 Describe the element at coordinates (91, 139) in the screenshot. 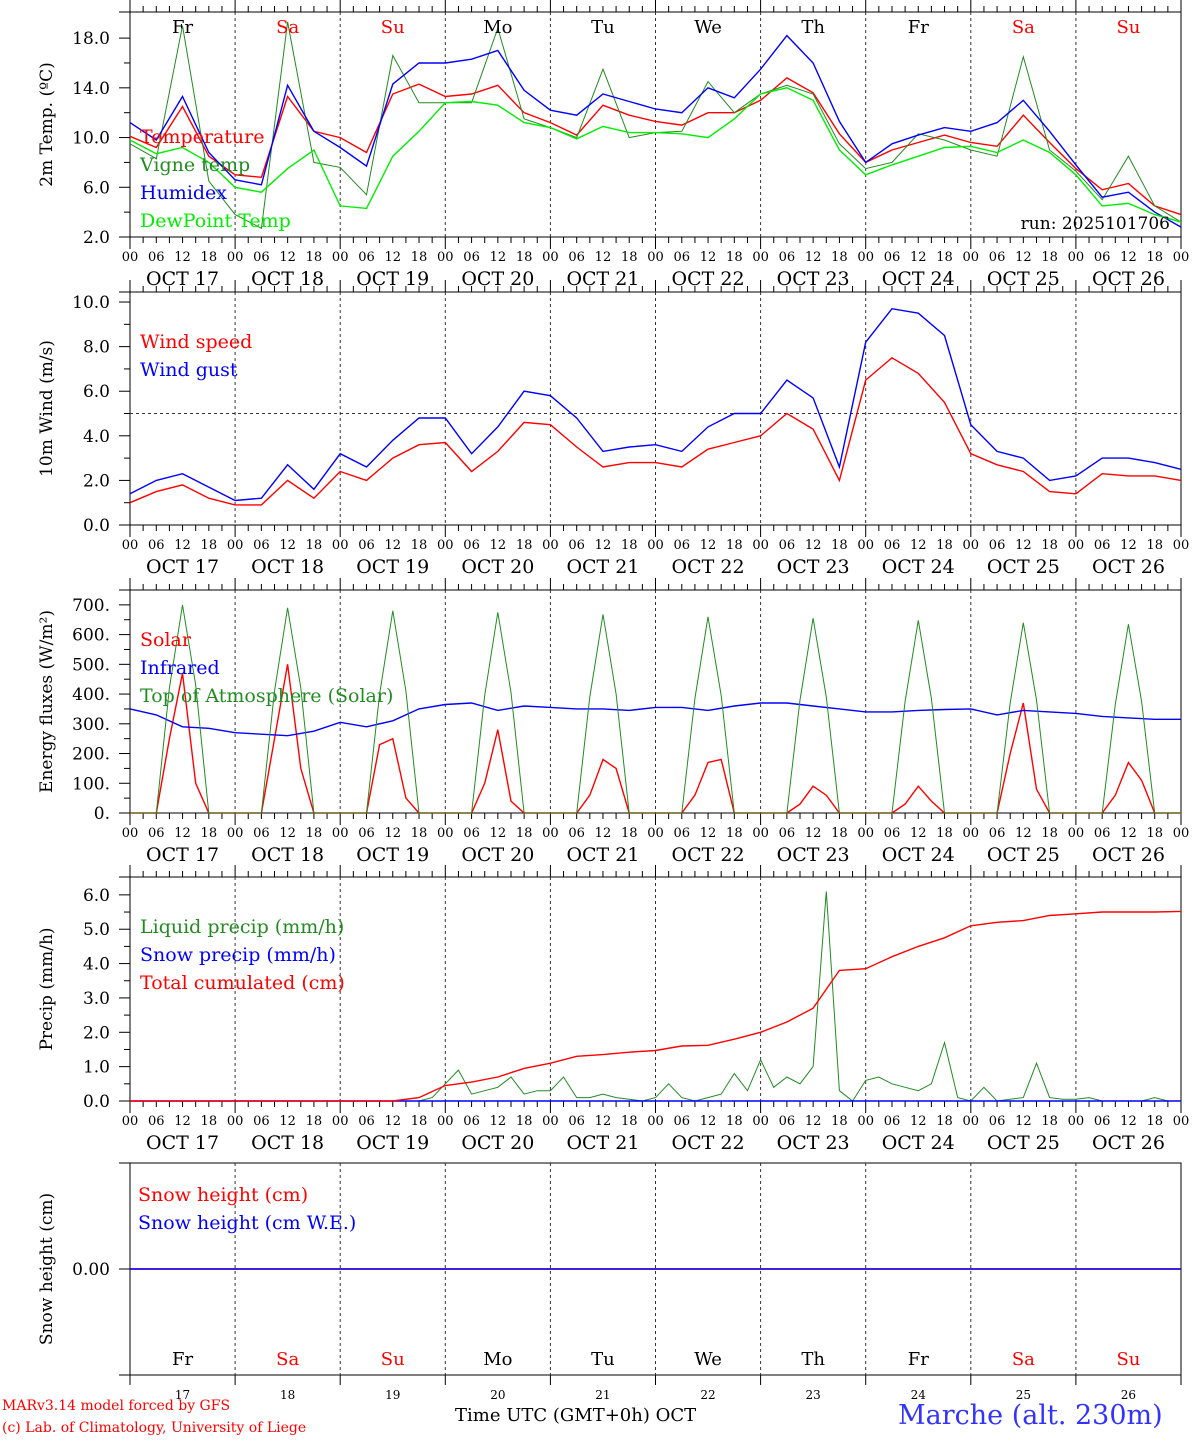

I see `y-tick-label: 10.0` at that location.